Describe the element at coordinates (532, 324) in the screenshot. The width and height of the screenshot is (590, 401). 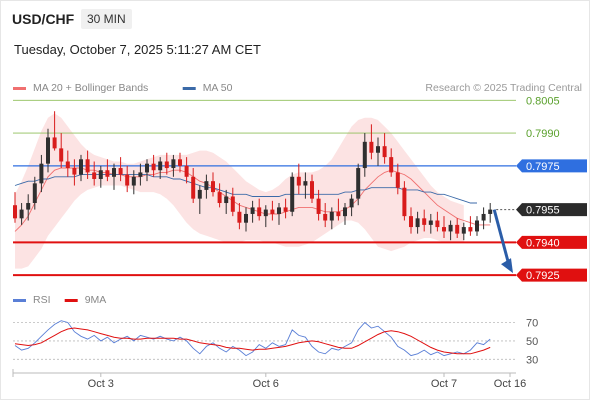
I see `rsi-tick-0: 70` at that location.